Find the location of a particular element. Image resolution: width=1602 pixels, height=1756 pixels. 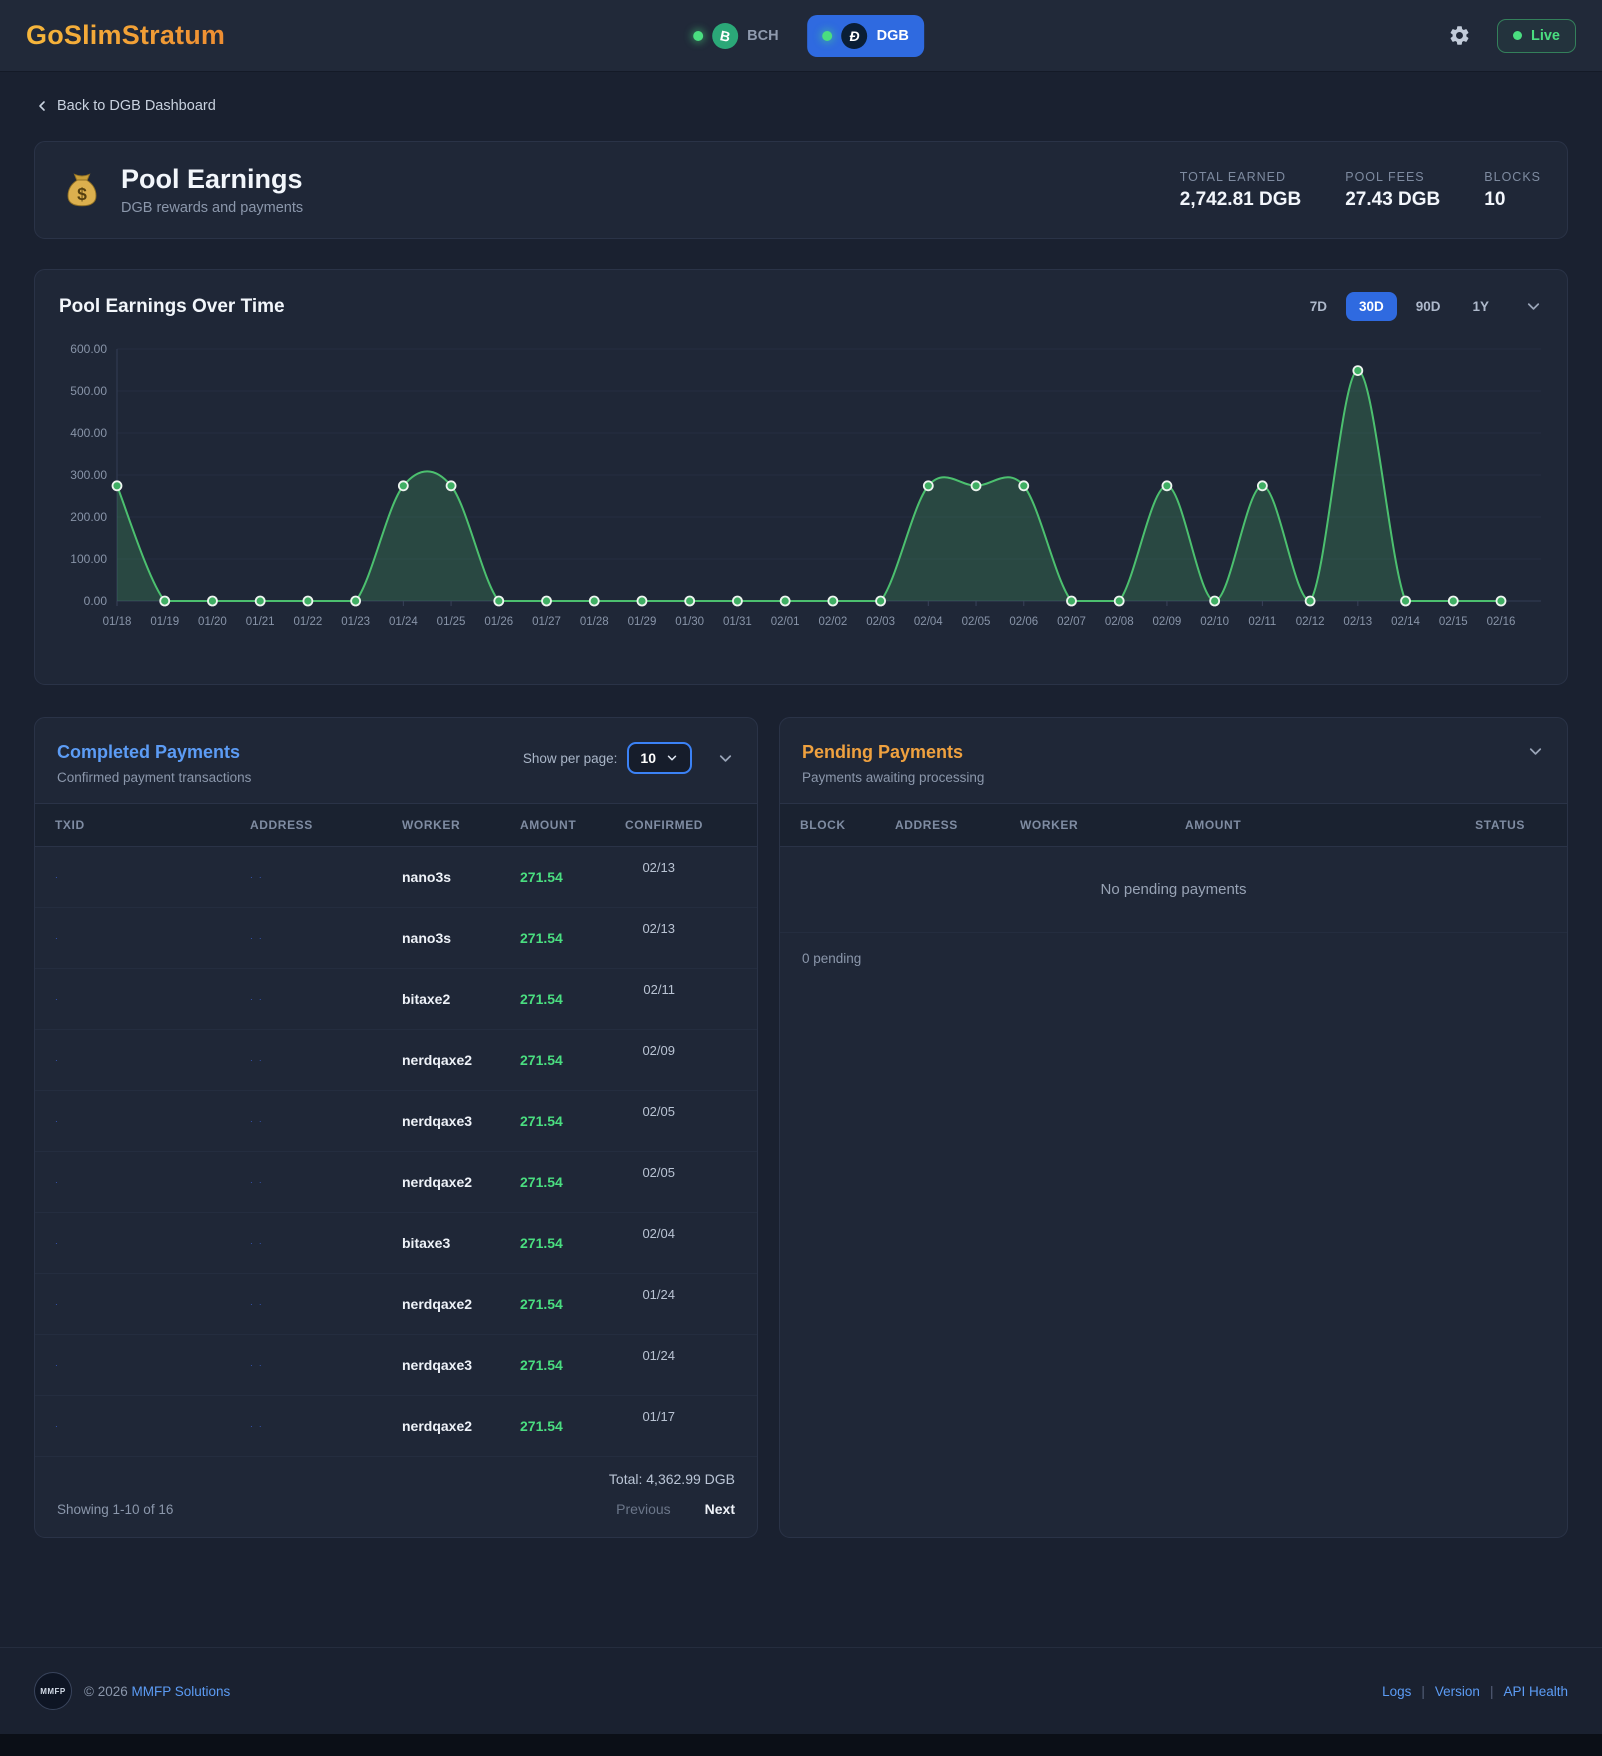

money-bag-icon: $ is located at coordinates (82, 190).